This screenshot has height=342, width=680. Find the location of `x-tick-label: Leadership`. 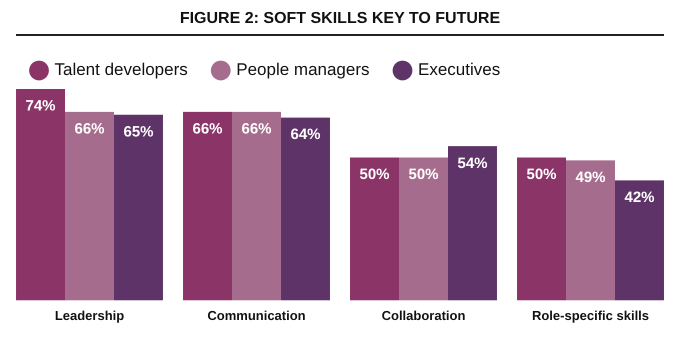

x-tick-label: Leadership is located at coordinates (89, 315).